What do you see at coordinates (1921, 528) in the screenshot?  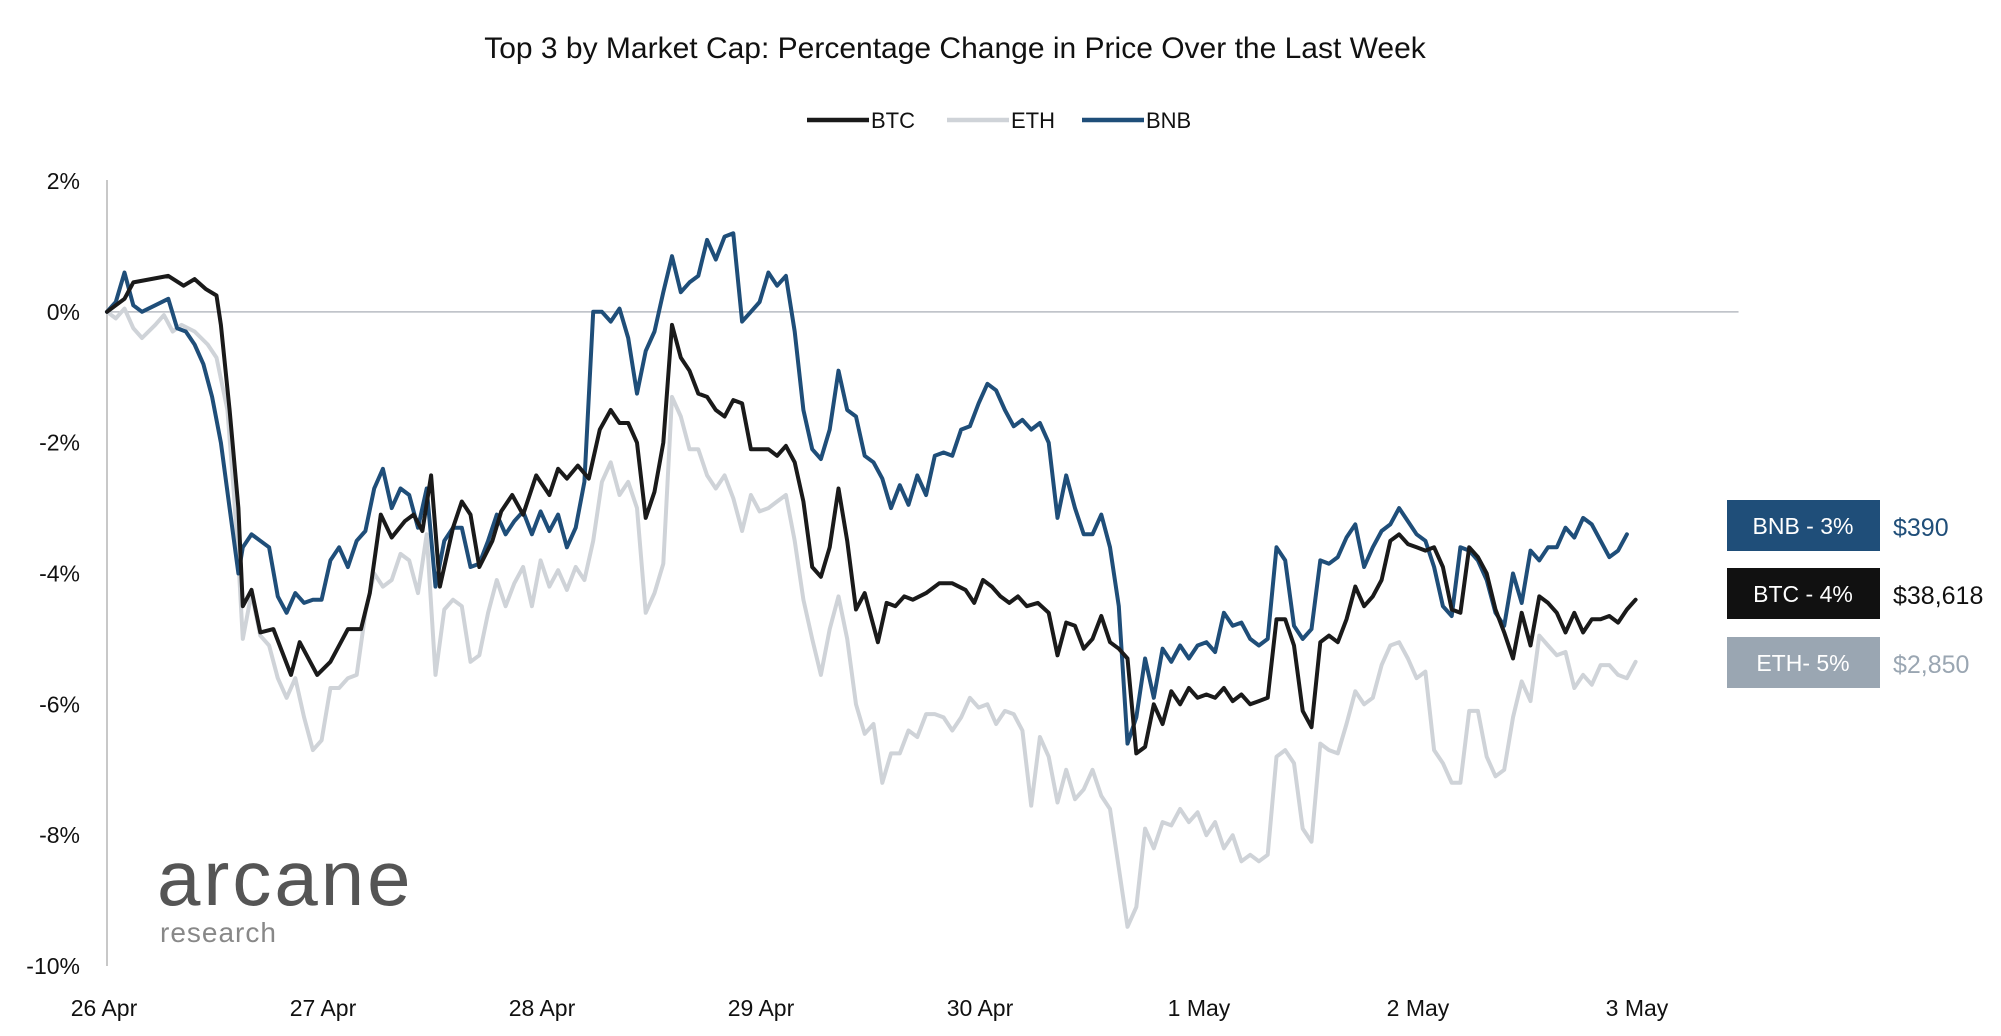 I see `end-price-bnb: $390` at bounding box center [1921, 528].